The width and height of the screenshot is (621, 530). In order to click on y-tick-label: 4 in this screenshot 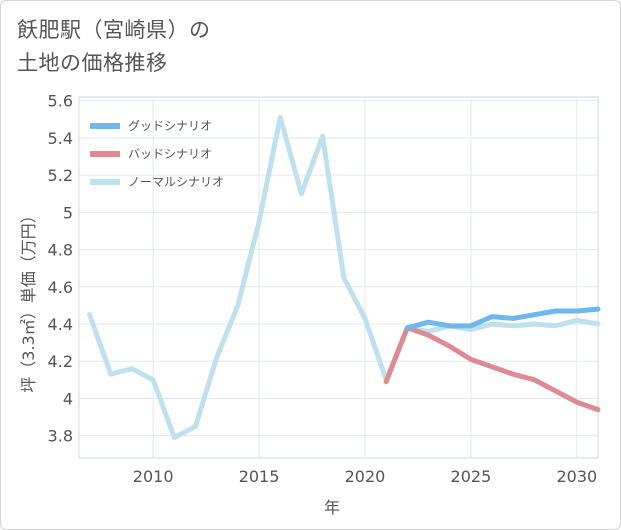, I will do `click(68, 398)`.